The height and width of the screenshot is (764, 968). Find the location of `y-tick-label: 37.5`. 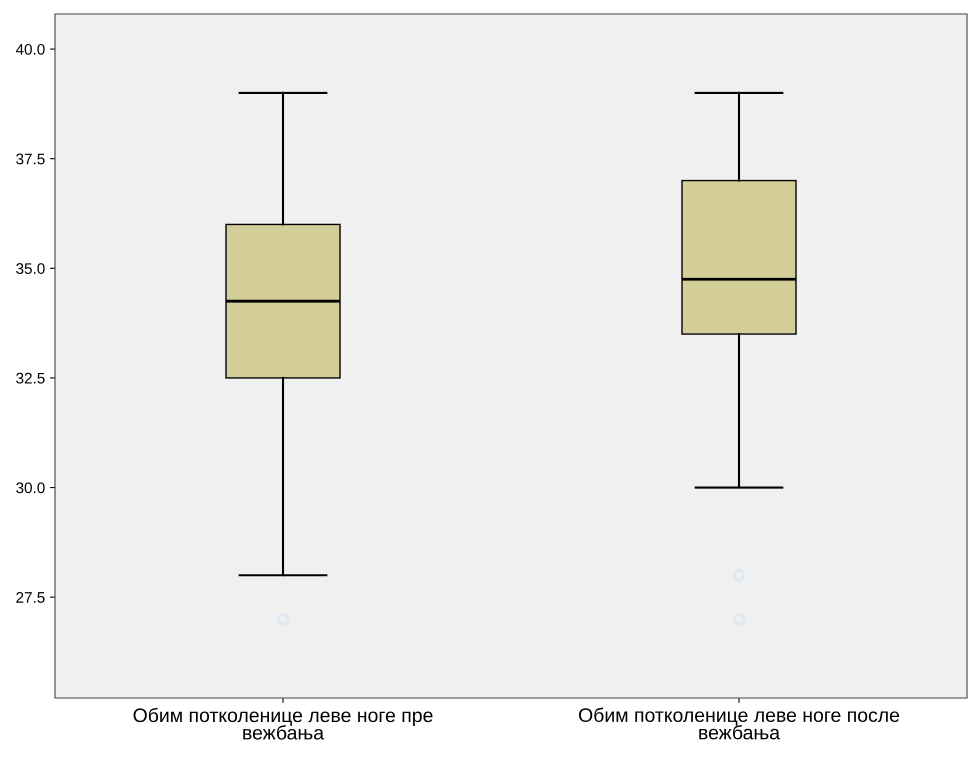

y-tick-label: 37.5 is located at coordinates (30, 159).